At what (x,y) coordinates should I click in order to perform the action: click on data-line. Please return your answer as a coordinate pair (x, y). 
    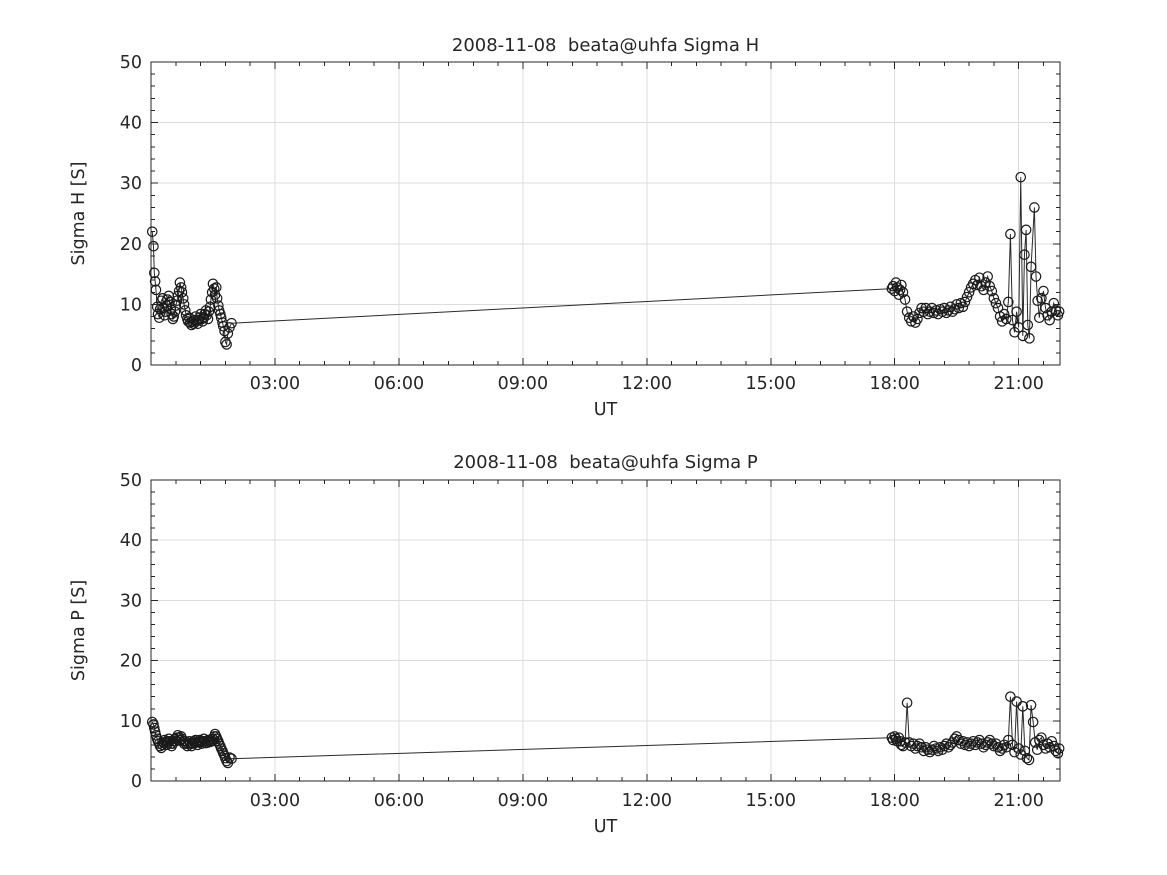
    Looking at the image, I should click on (605, 730).